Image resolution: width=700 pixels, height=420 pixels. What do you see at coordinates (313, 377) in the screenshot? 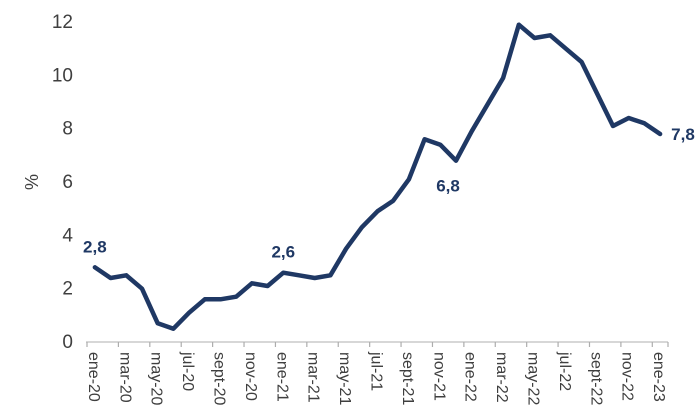
I see `x-axis-label: mar-21` at bounding box center [313, 377].